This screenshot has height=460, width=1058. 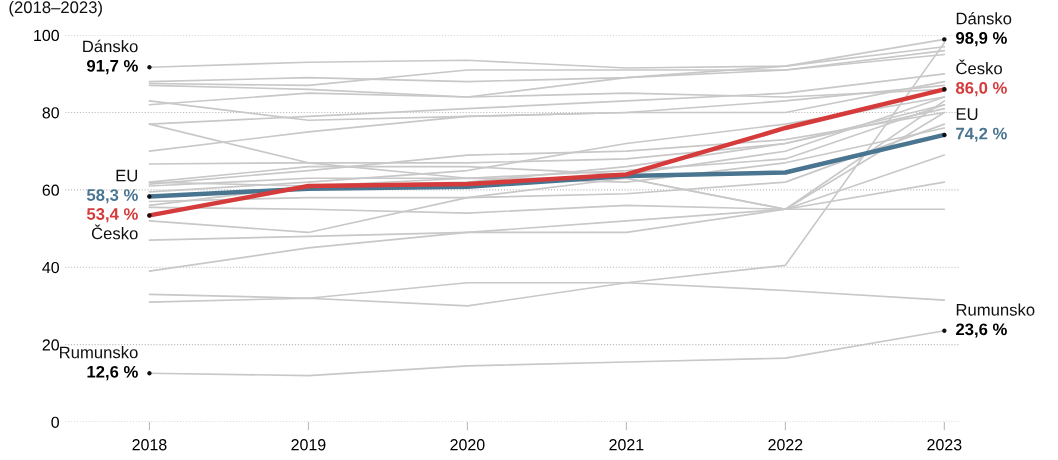 I want to click on data-label: 98,9 %, so click(x=981, y=39).